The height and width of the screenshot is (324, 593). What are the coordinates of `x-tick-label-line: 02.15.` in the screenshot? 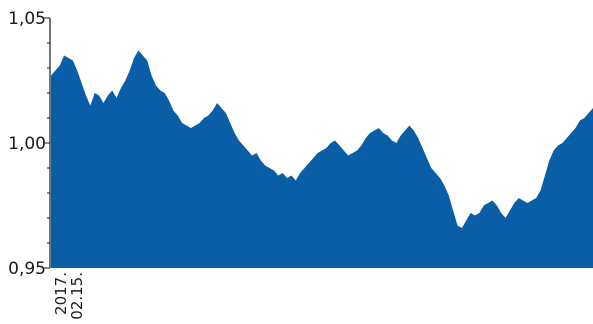 It's located at (77, 296).